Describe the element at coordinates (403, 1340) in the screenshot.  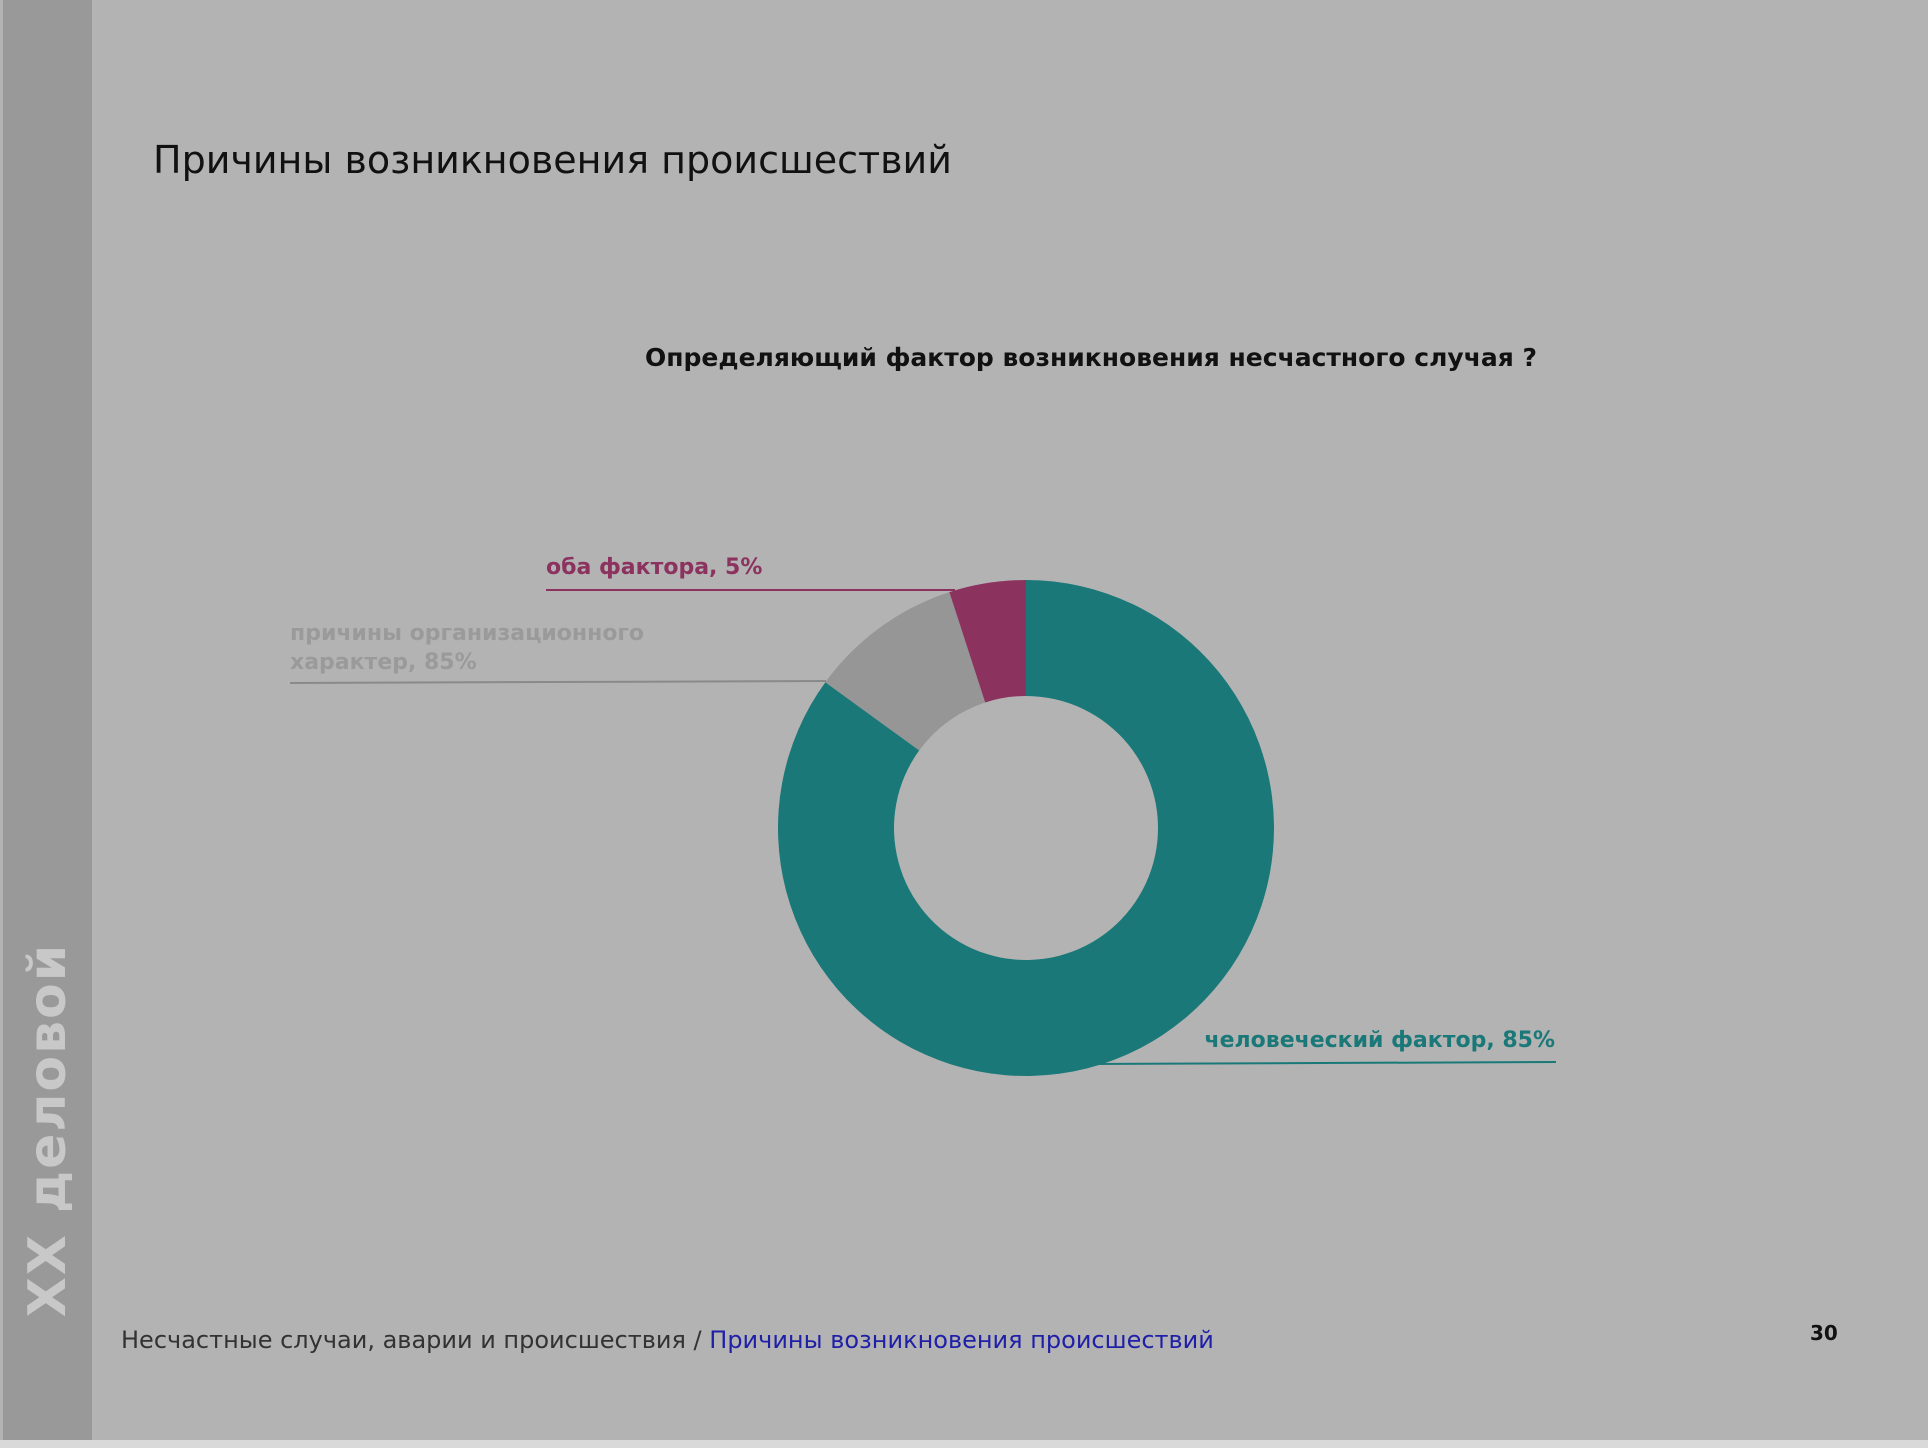
I see `breadcrumb-section: Несчастные случаи, аварии и происшествия` at that location.